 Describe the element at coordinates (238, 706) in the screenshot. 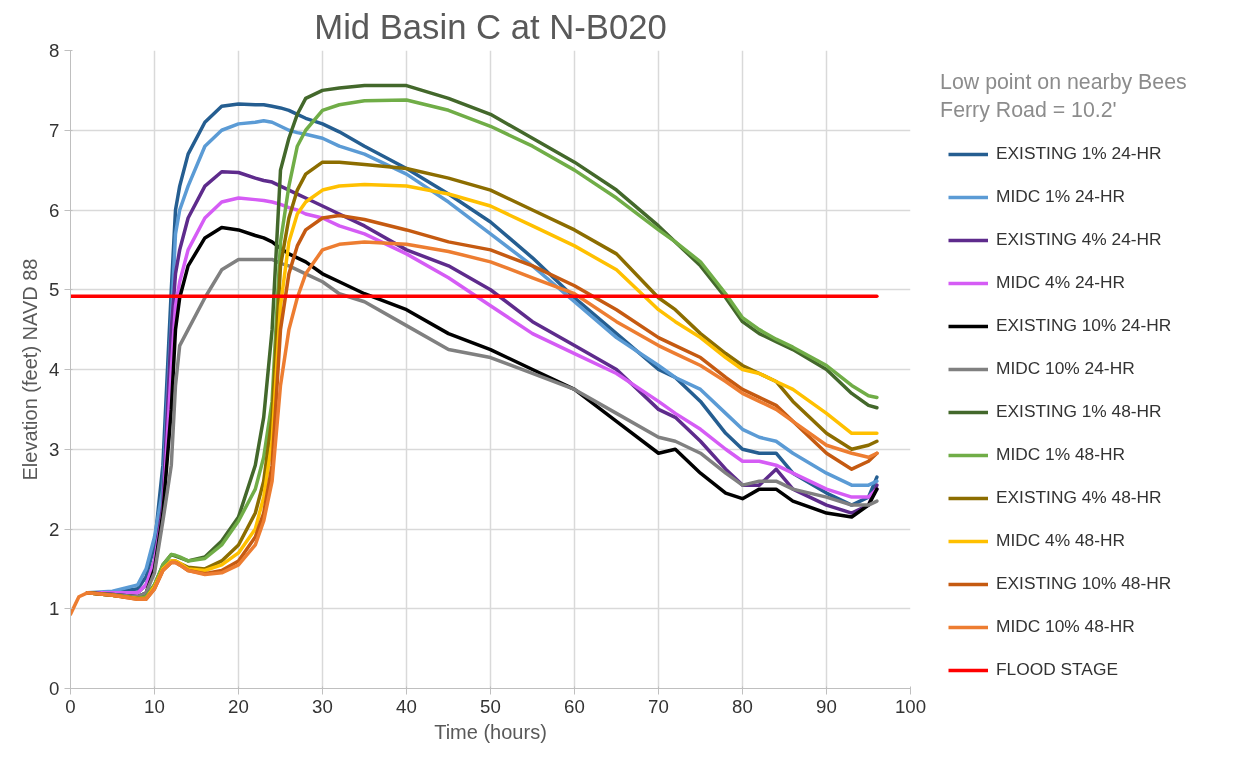

I see `x-tick-label: 20` at that location.